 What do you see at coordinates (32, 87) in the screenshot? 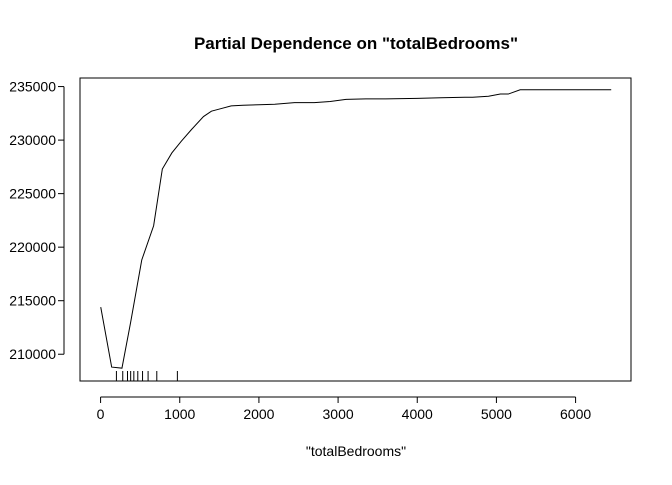
I see `y-tick-label: 235000` at bounding box center [32, 87].